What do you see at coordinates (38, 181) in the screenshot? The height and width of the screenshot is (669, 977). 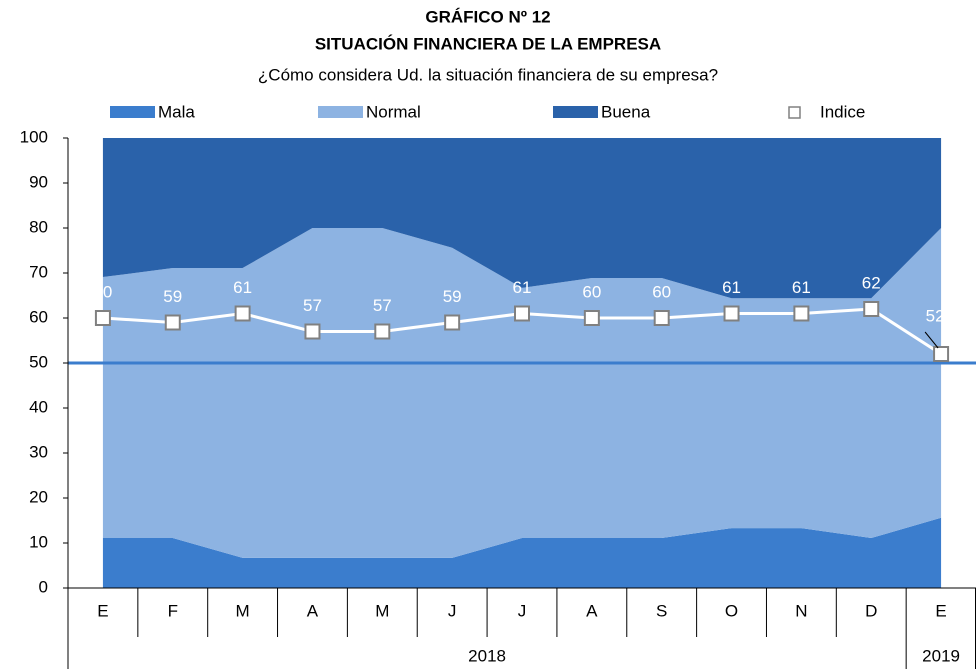 I see `y-tick-label: 90` at bounding box center [38, 181].